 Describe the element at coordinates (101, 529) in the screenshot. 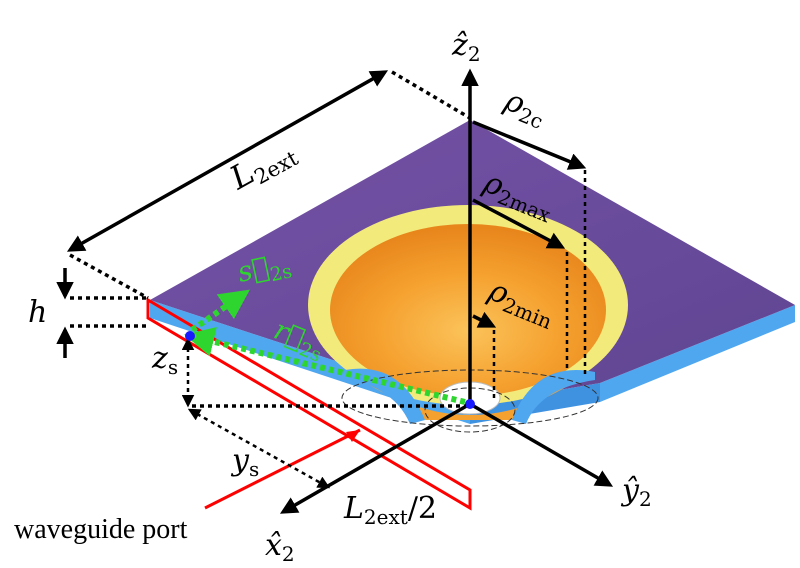

I see `waveguide-port-label: waveguide port` at that location.